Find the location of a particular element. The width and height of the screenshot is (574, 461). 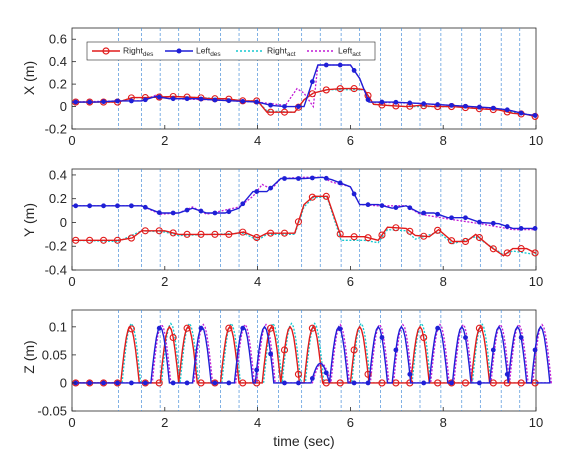

x-xtick-label: 0 is located at coordinates (71, 140).